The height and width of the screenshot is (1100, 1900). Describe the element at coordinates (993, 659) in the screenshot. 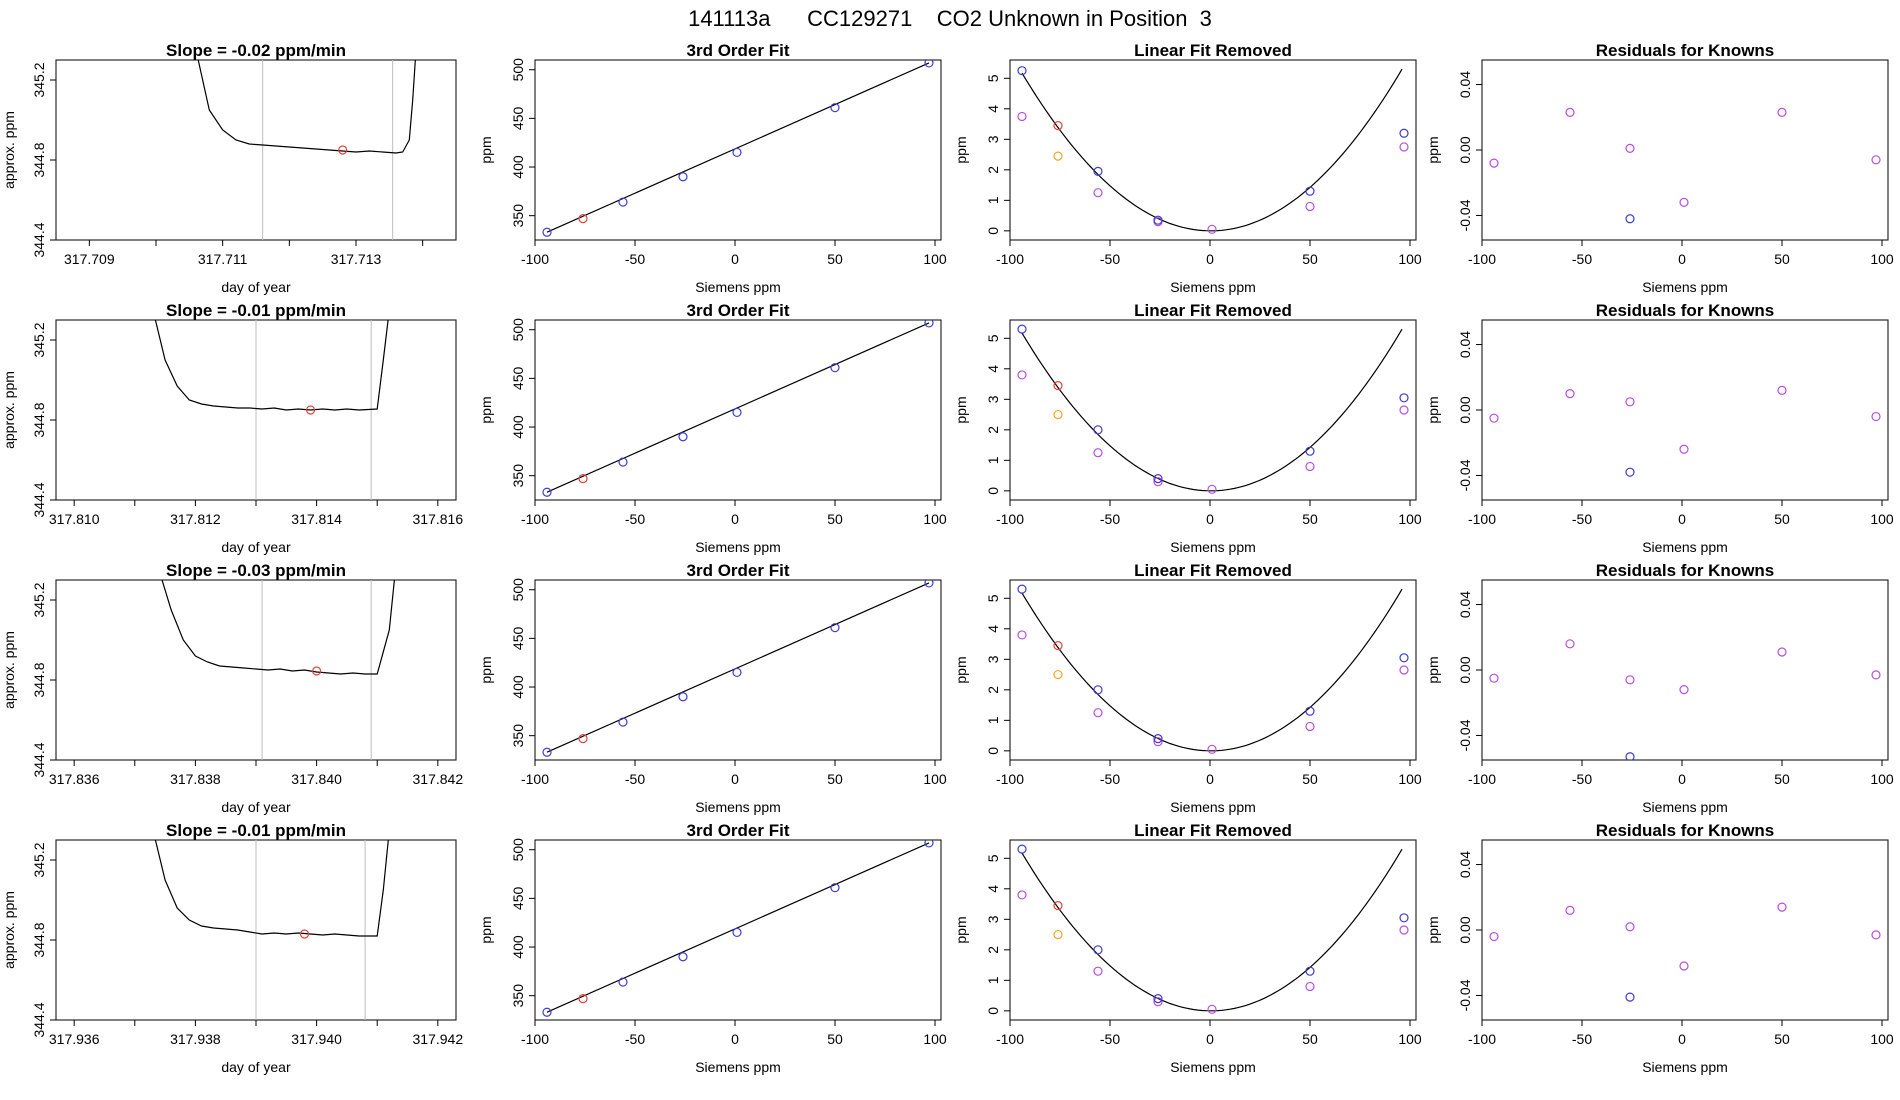

I see `y-tick-label: 3` at that location.